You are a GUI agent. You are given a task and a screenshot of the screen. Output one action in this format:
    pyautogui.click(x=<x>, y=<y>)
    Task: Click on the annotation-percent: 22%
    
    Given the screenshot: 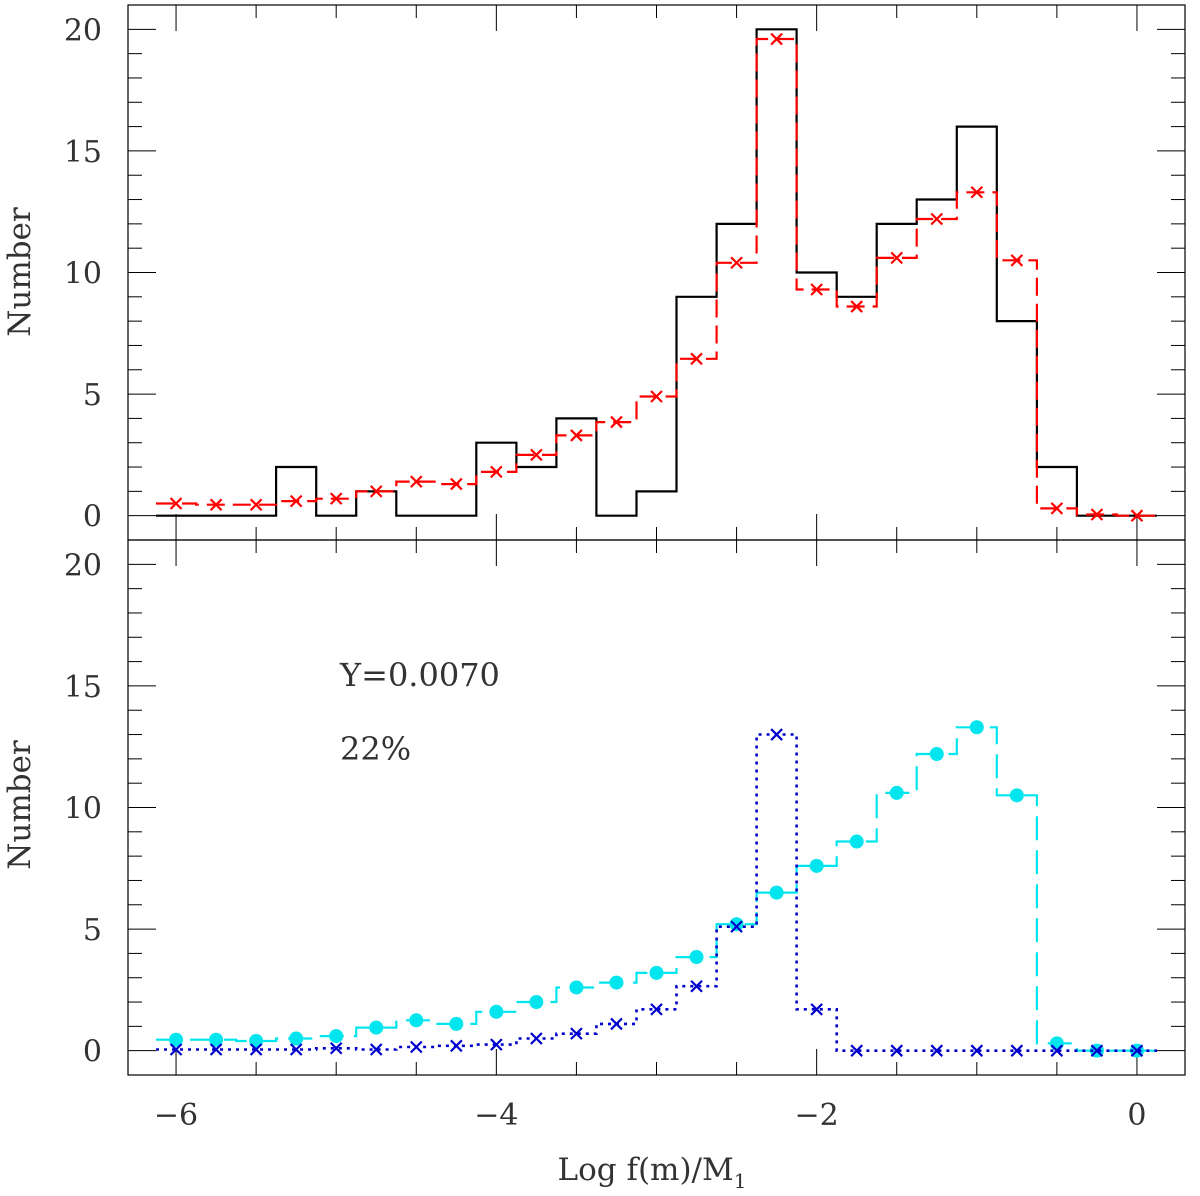 What is the action you would take?
    pyautogui.click(x=375, y=749)
    